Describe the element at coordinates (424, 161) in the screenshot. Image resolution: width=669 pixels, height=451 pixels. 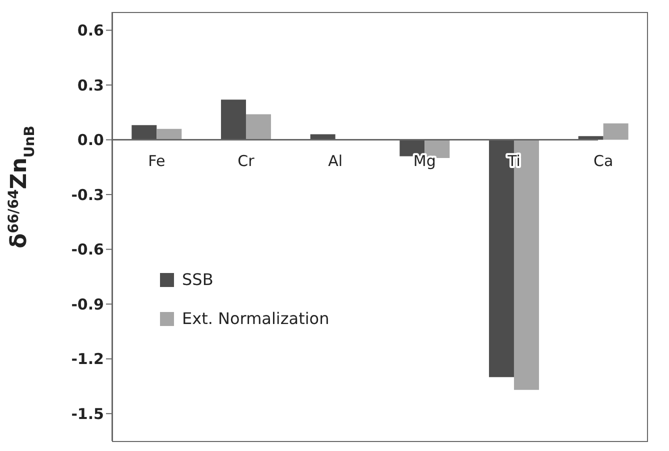
I see `x-tick-label: Mg` at that location.